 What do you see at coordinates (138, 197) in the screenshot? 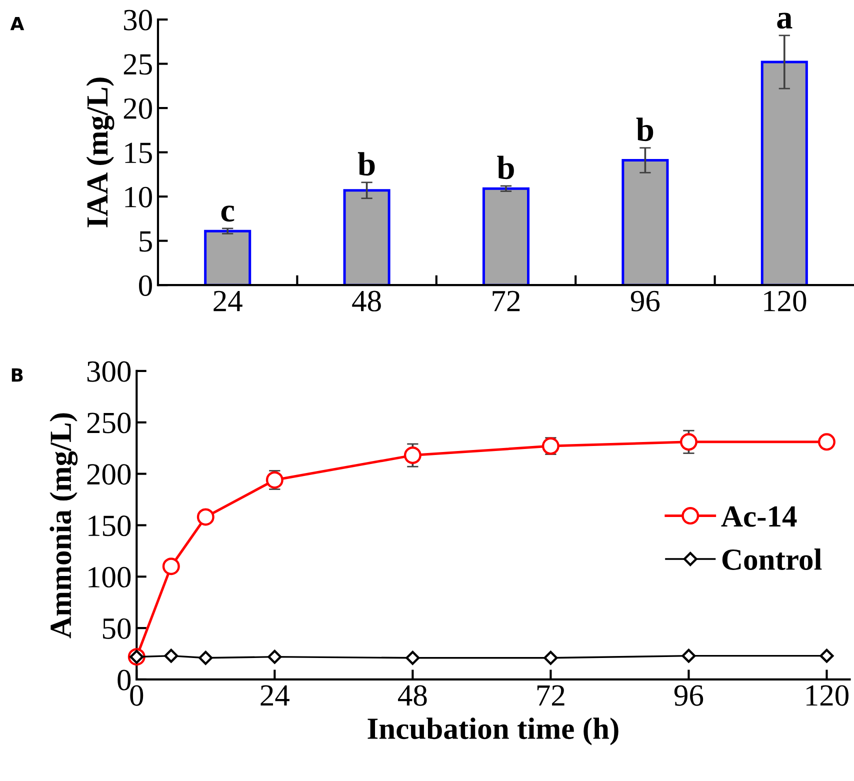
I see `y-tick-label: 10` at bounding box center [138, 197].